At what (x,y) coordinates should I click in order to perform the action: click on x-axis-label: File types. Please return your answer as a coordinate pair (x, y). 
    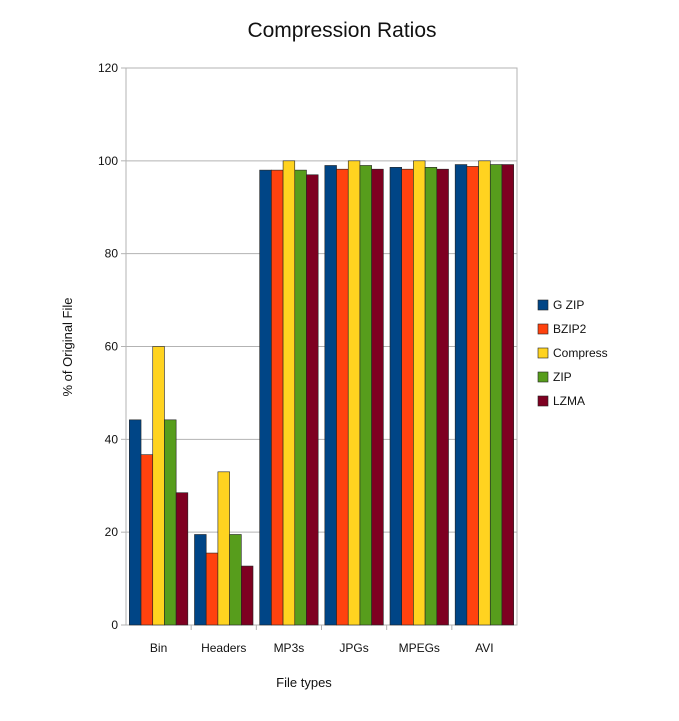
    Looking at the image, I should click on (304, 682).